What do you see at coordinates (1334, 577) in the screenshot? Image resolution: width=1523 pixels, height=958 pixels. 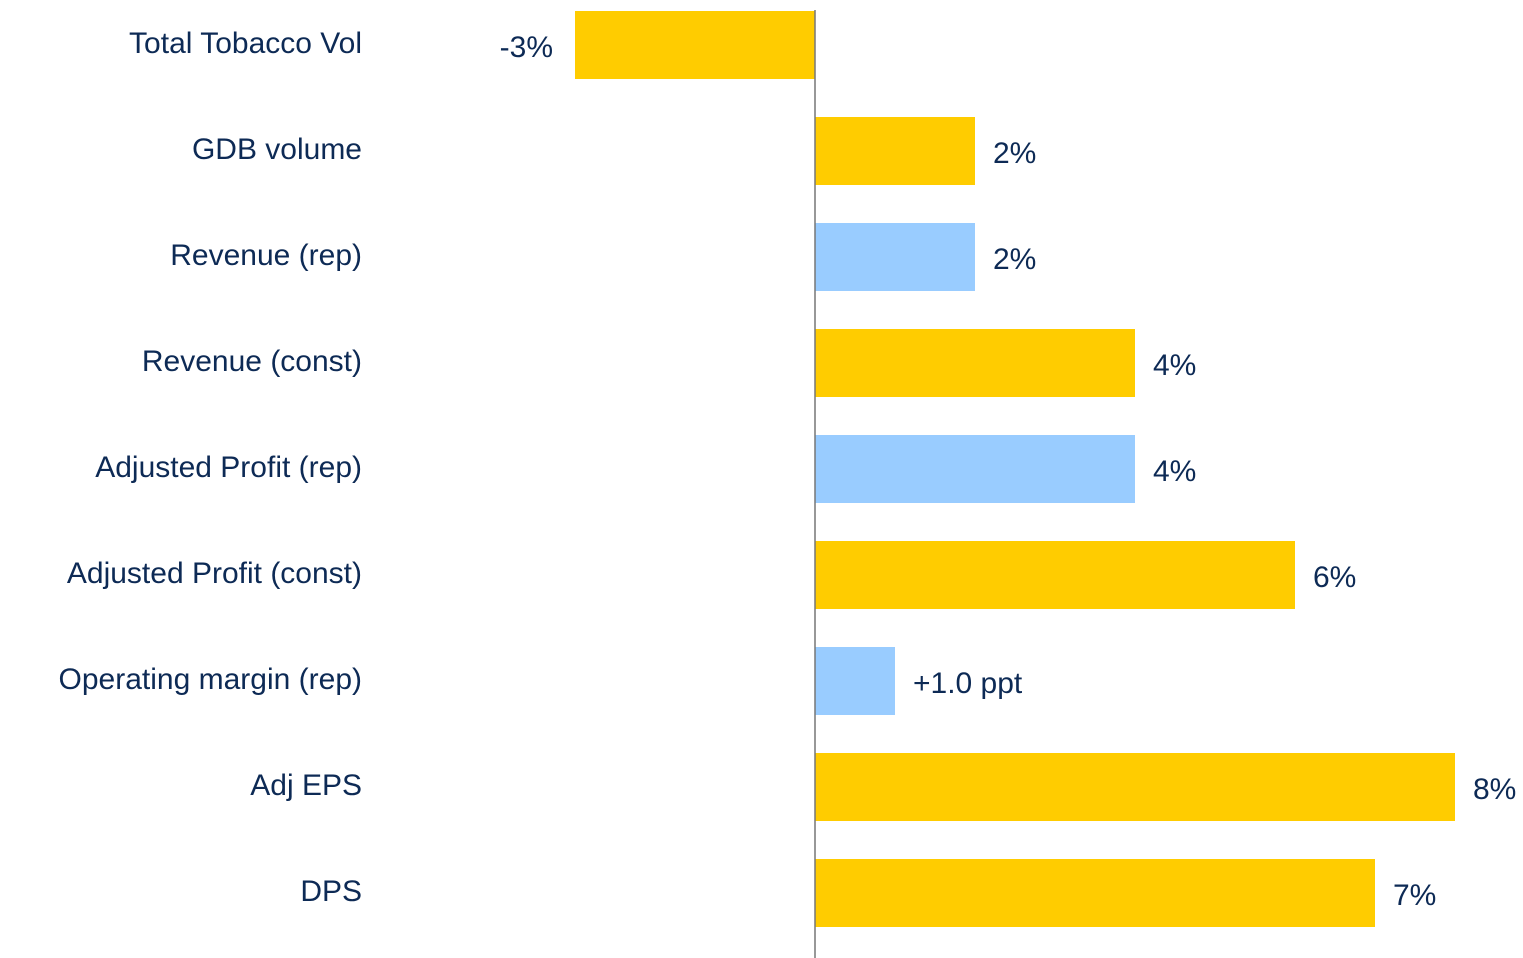 I see `value-label: 6%` at bounding box center [1334, 577].